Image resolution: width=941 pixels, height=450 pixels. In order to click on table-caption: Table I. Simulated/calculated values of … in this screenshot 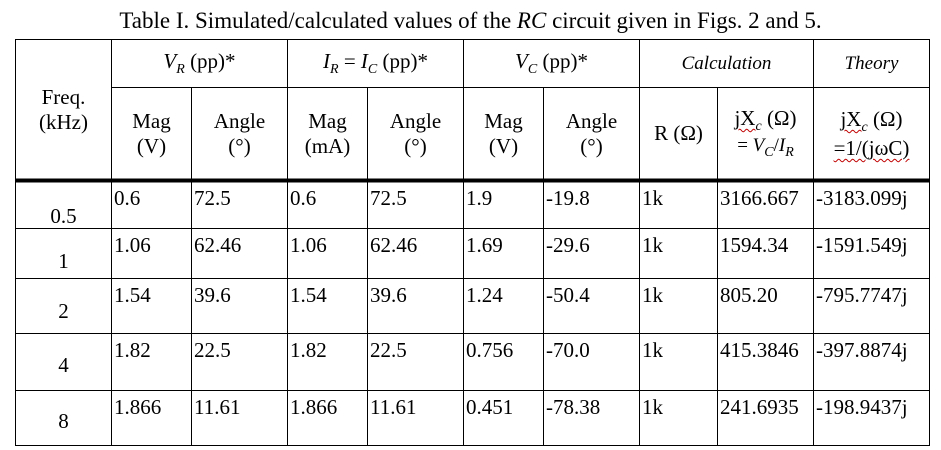, I will do `click(470, 20)`.